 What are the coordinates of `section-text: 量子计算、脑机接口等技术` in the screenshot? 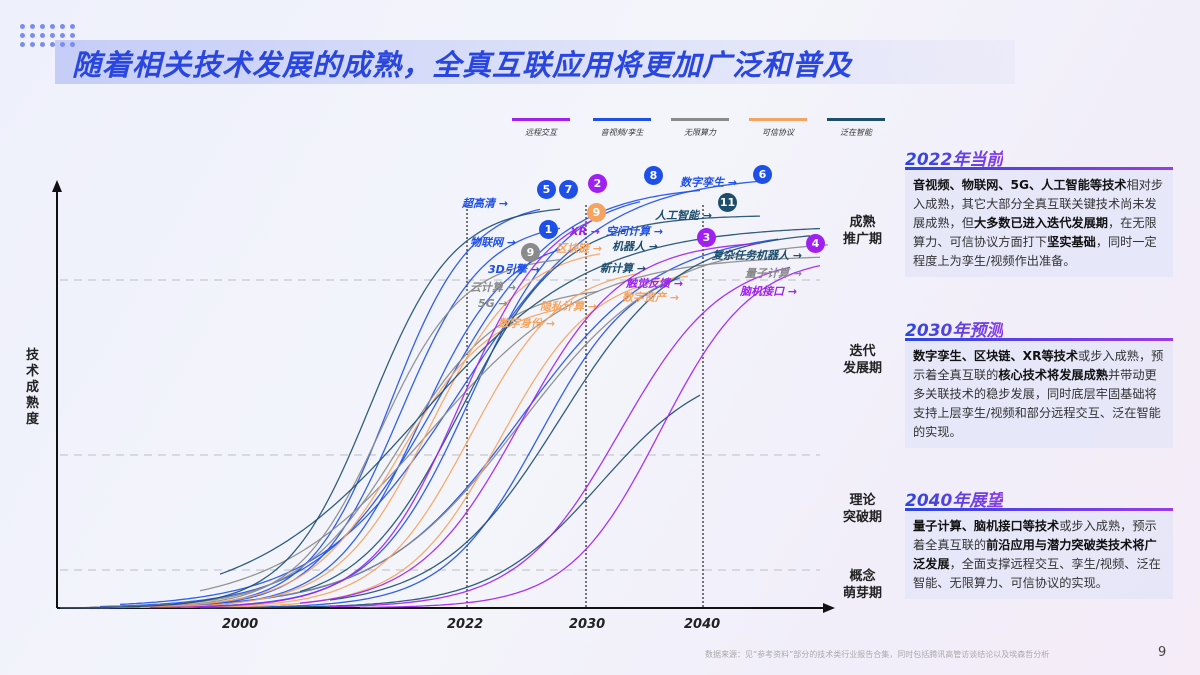 It's located at (986, 526).